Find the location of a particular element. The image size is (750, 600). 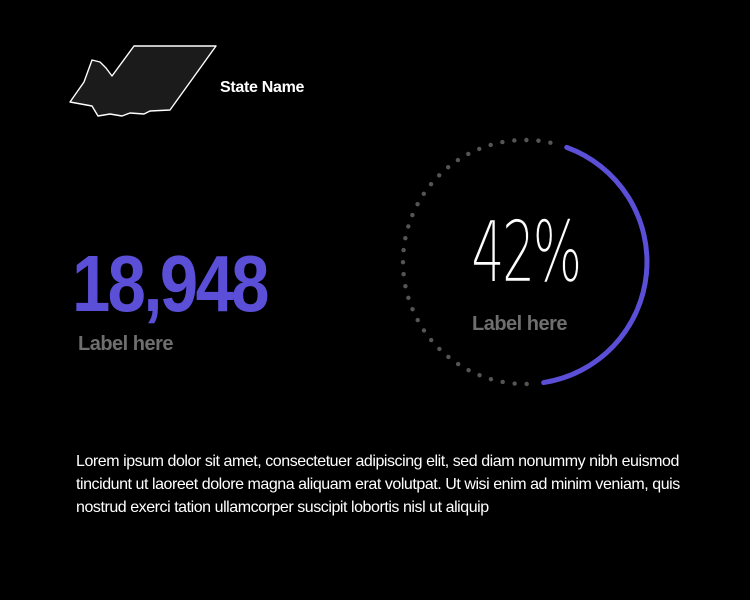

stat-label: Label here is located at coordinates (126, 344).